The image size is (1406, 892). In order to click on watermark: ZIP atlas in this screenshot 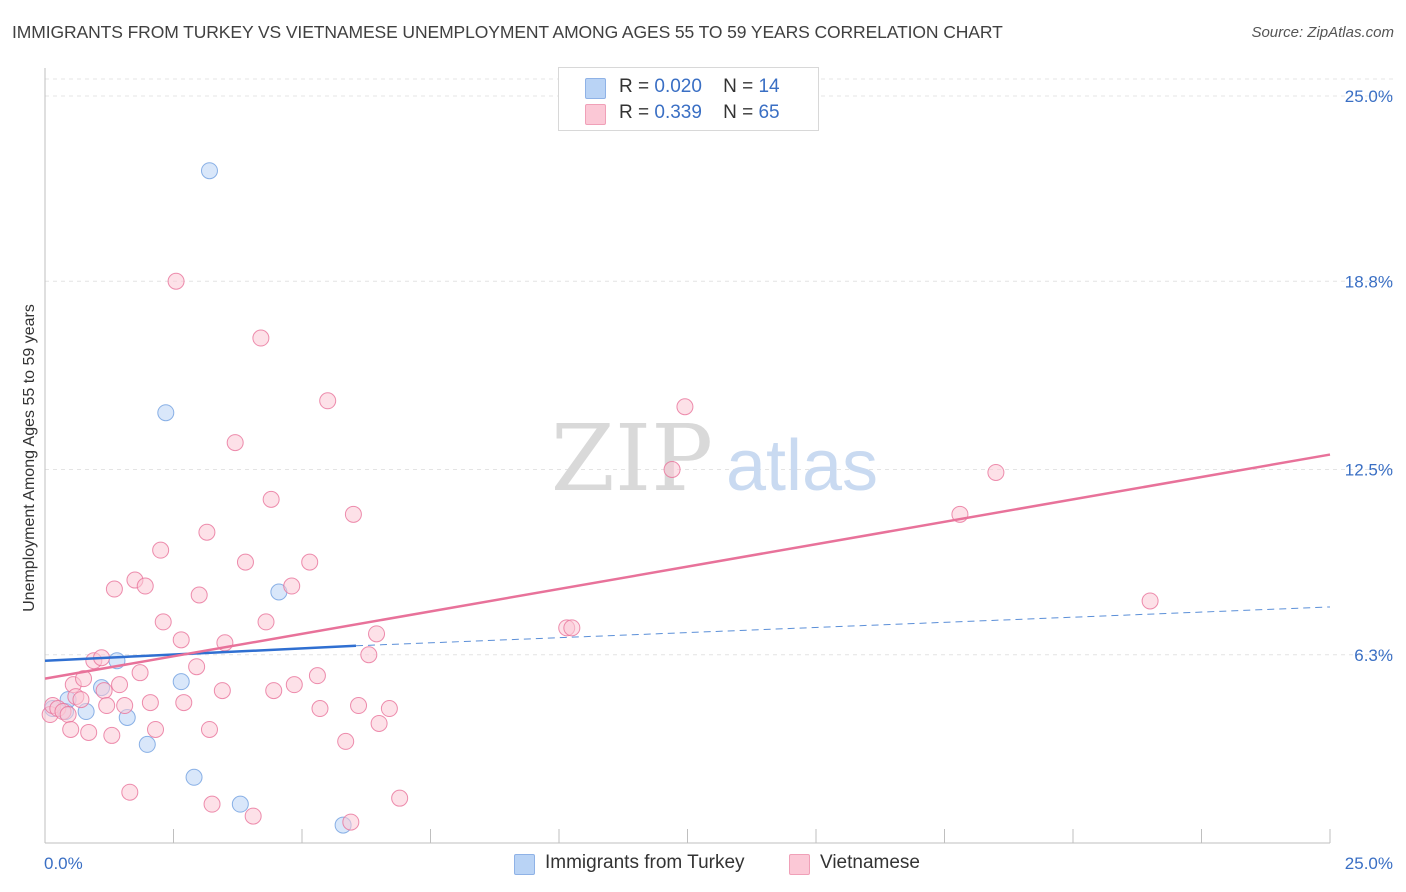, I will do `click(714, 458)`.